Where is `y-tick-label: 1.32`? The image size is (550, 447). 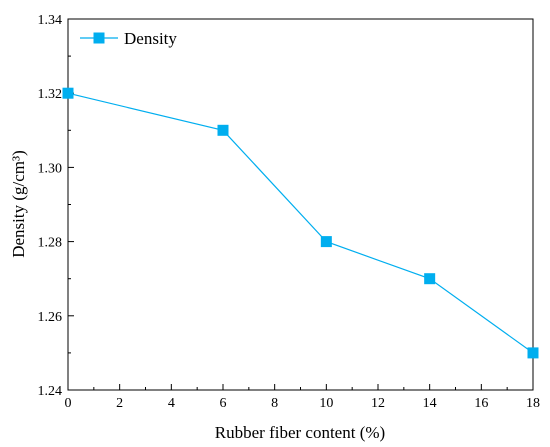
y-tick-label: 1.32 is located at coordinates (50, 94).